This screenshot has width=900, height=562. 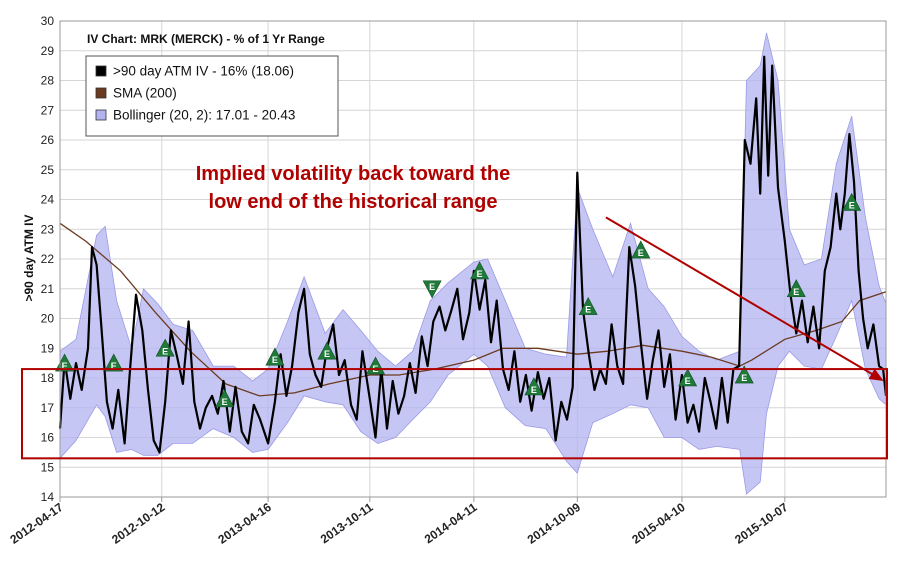 What do you see at coordinates (353, 202) in the screenshot?
I see `annotation-text: low end of the historical range` at bounding box center [353, 202].